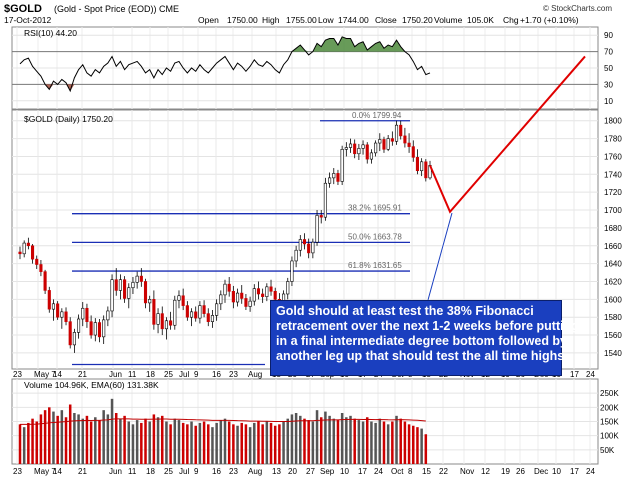 Image resolution: width=640 pixels, height=483 pixels. What do you see at coordinates (196, 471) in the screenshot?
I see `x-tick-label-bottom: 9` at bounding box center [196, 471].